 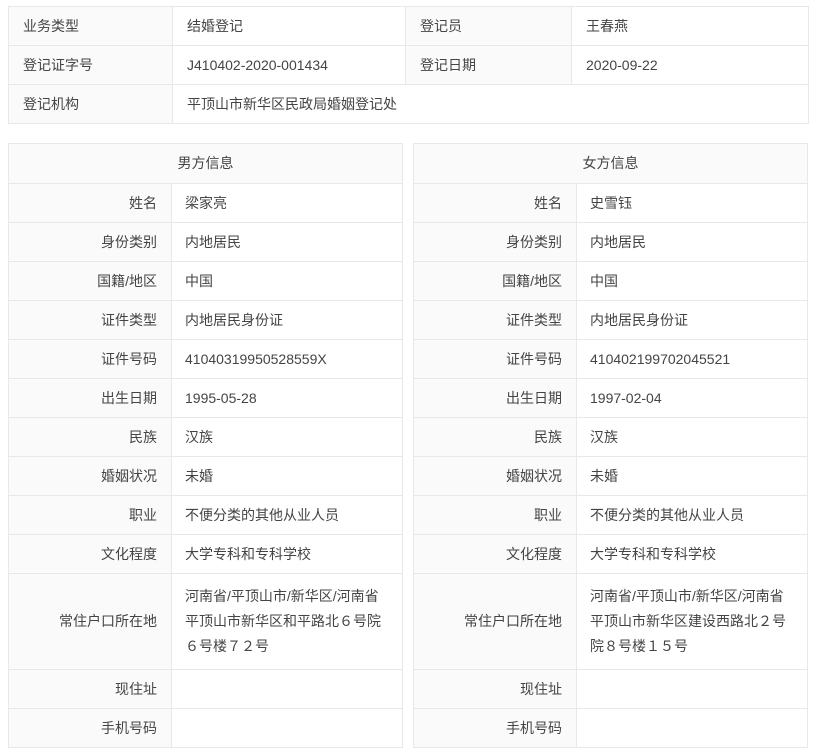 I want to click on male-name-label: 姓名, so click(x=90, y=203).